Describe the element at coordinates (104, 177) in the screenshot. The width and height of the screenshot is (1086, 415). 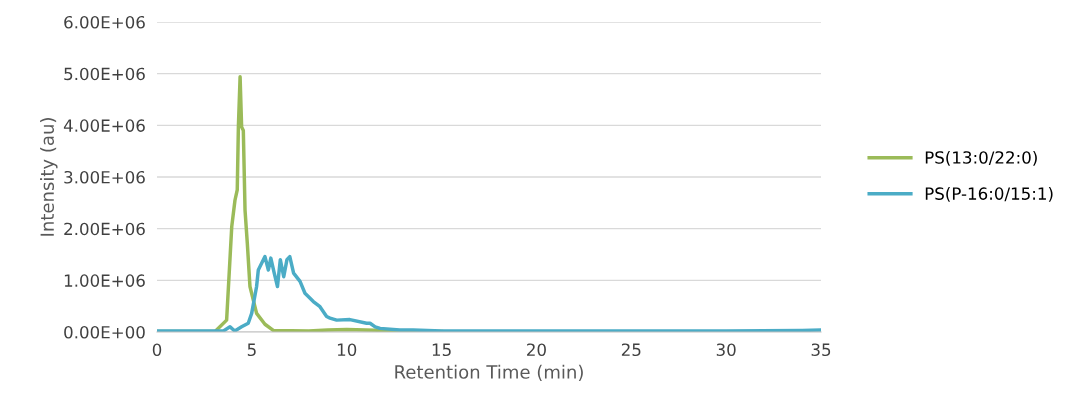
I see `y-tick-label: 3.00E+06` at that location.